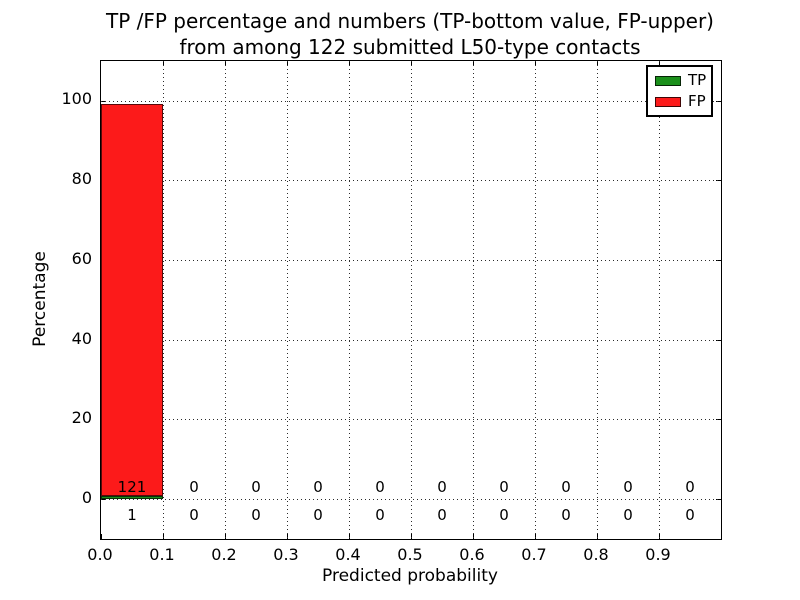 The image size is (800, 600). I want to click on legend-item-tp: TP, so click(681, 80).